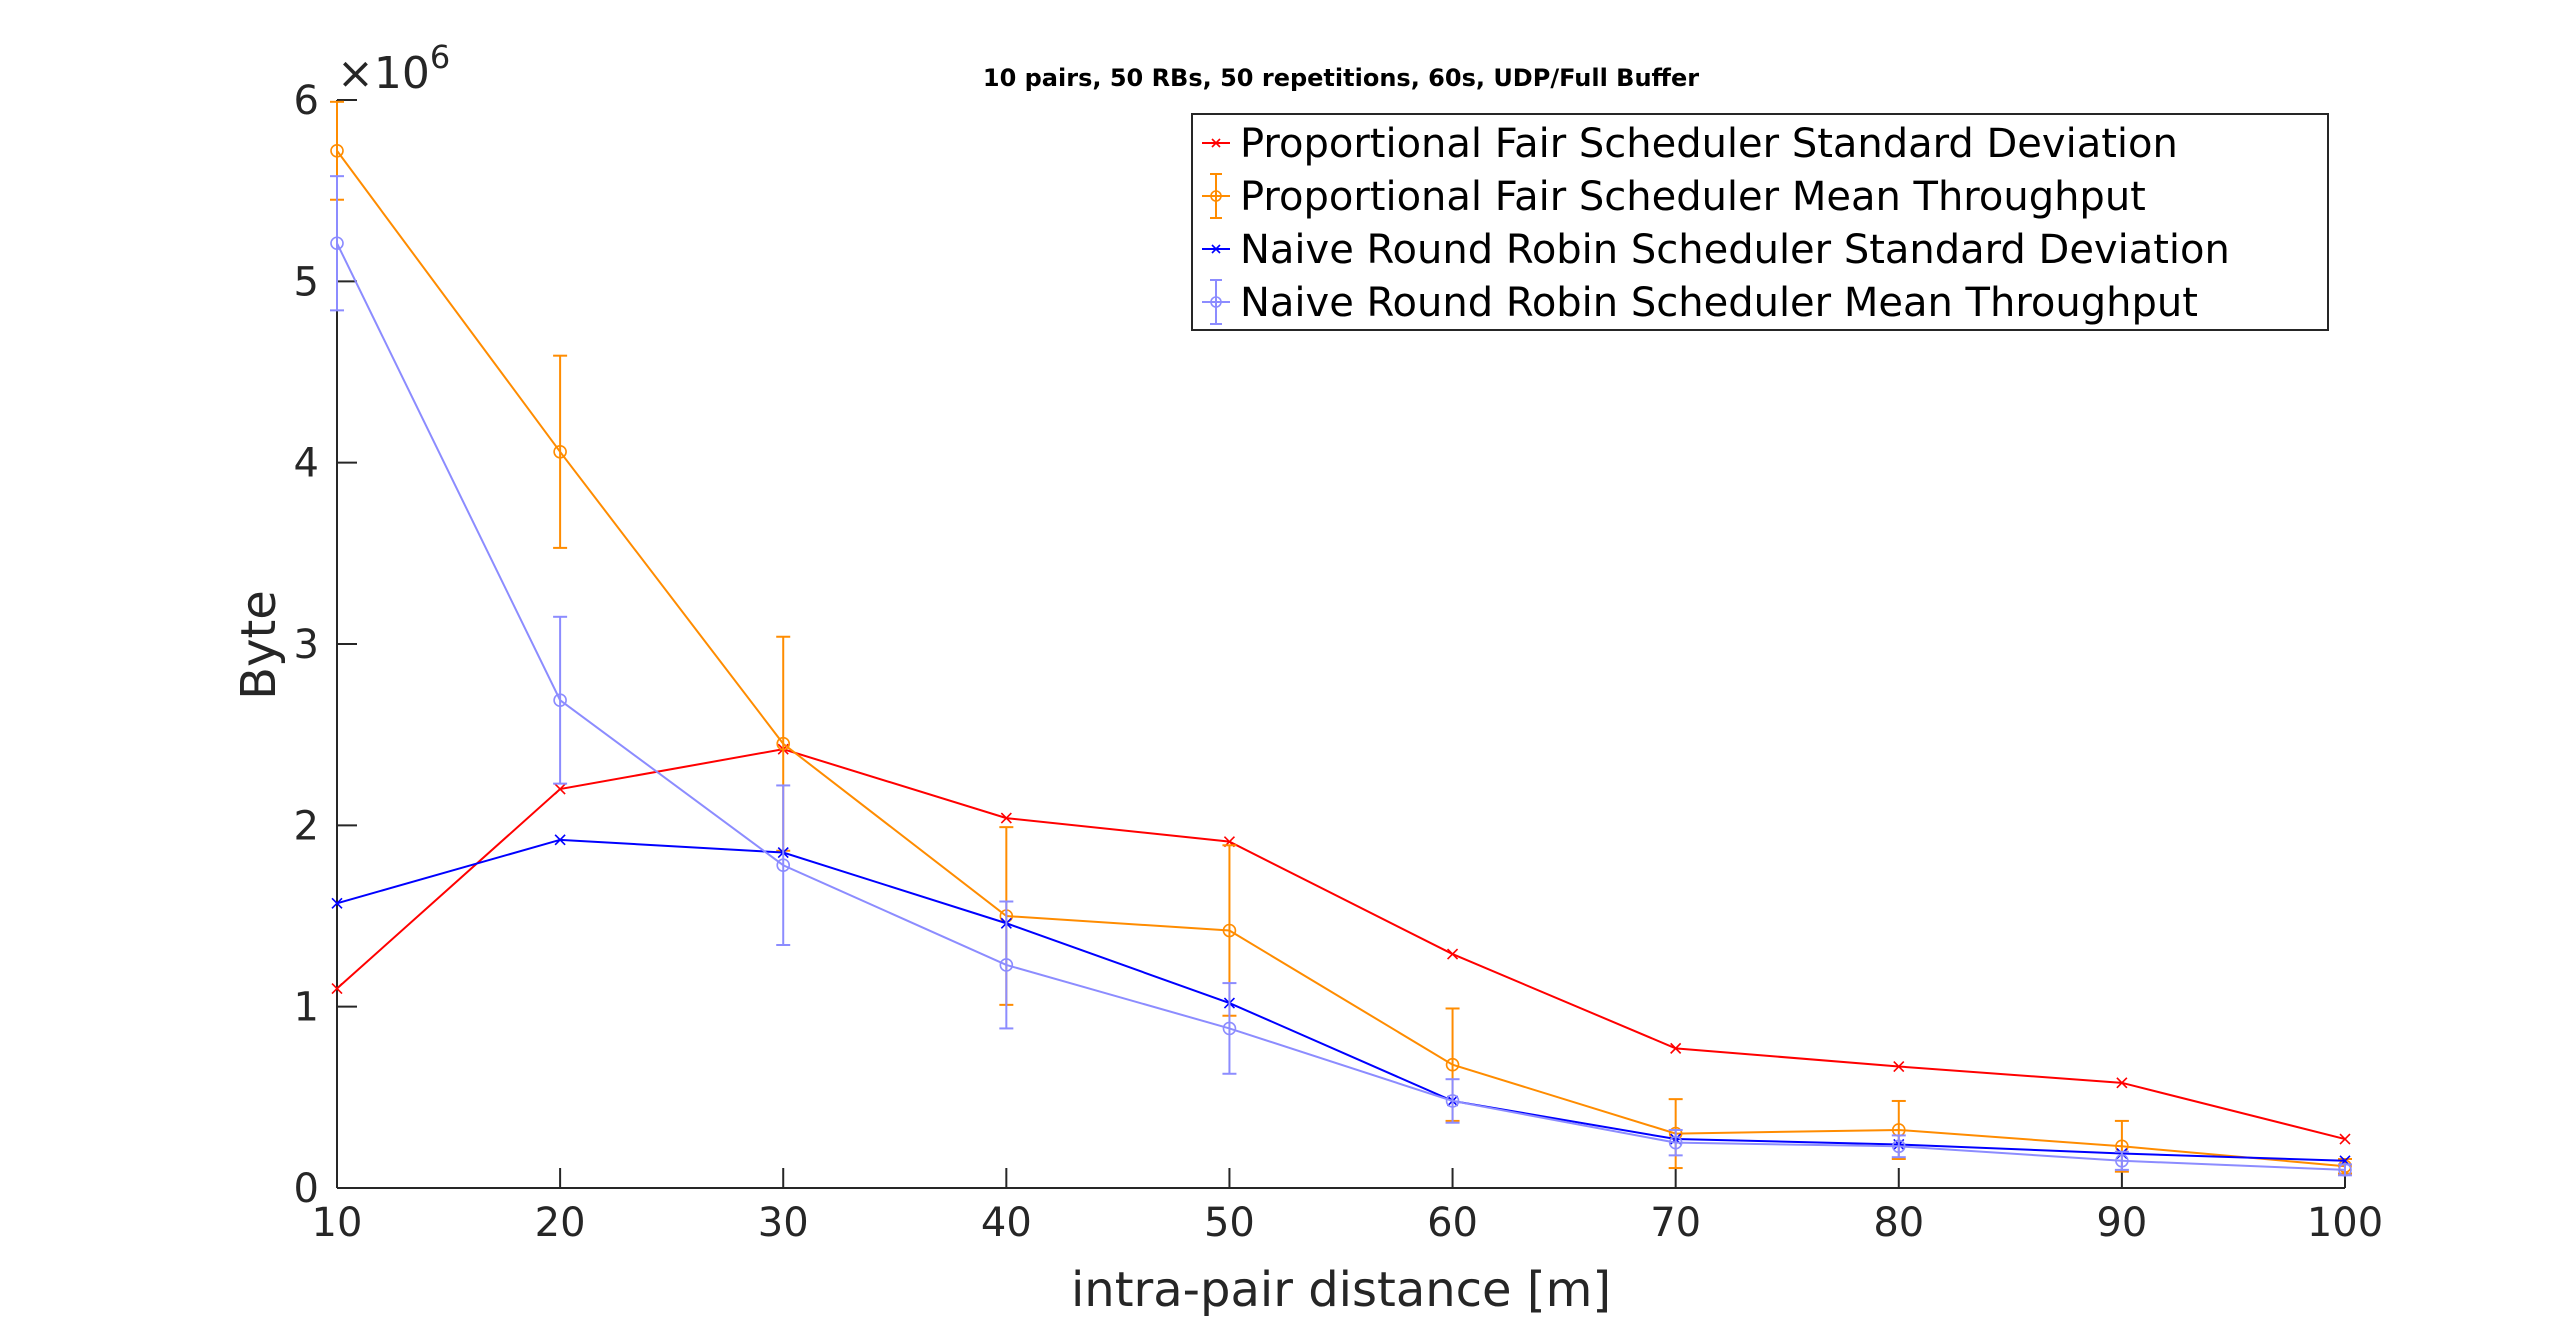 This screenshot has width=2560, height=1321. What do you see at coordinates (783, 1223) in the screenshot?
I see `x-tick-label: 30` at bounding box center [783, 1223].